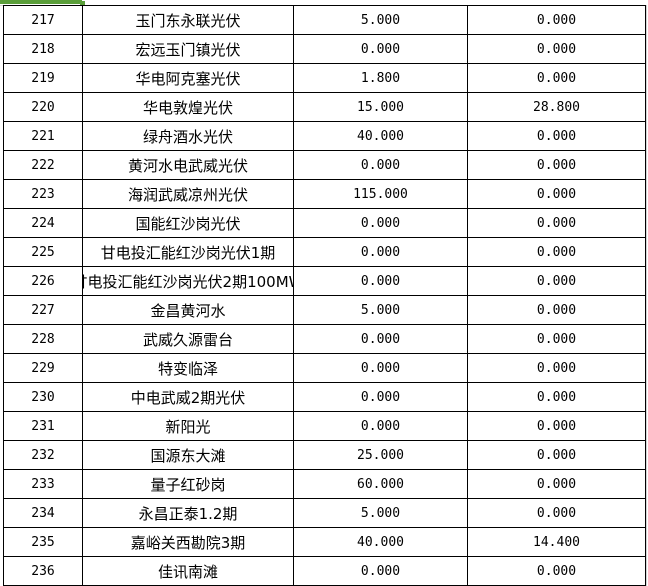 The width and height of the screenshot is (648, 586). Describe the element at coordinates (188, 339) in the screenshot. I see `station-name-cell: 武威久源雷台` at that location.